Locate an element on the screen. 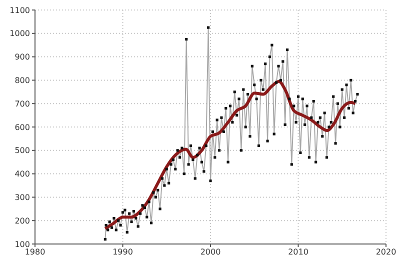  y-tick-label: 1000 is located at coordinates (20, 33).